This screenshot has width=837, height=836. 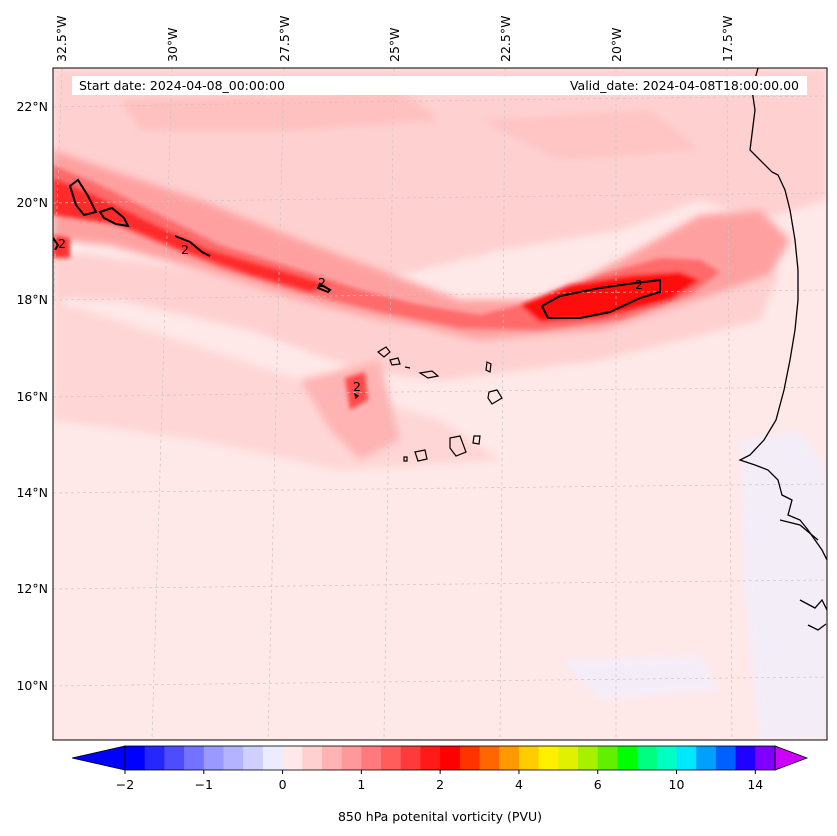 I want to click on colorbar-tick-label: 14, so click(x=755, y=784).